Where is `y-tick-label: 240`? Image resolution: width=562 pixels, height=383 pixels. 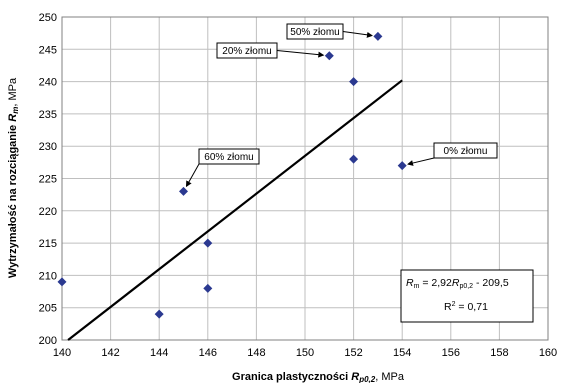 y-tick-label: 240 is located at coordinates (48, 83).